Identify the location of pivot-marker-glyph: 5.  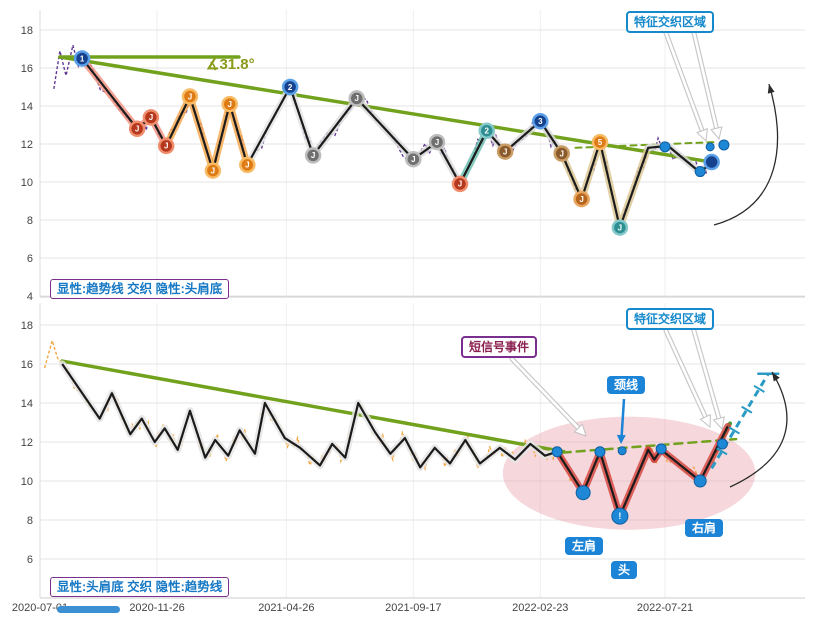
(600, 142).